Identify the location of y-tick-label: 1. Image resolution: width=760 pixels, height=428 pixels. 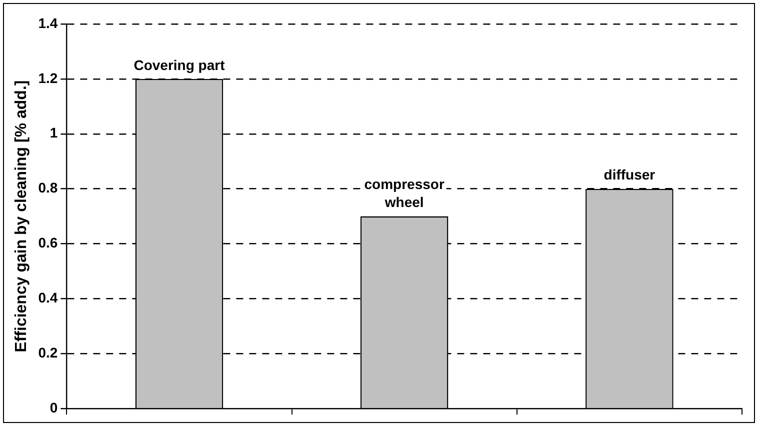
(54, 132).